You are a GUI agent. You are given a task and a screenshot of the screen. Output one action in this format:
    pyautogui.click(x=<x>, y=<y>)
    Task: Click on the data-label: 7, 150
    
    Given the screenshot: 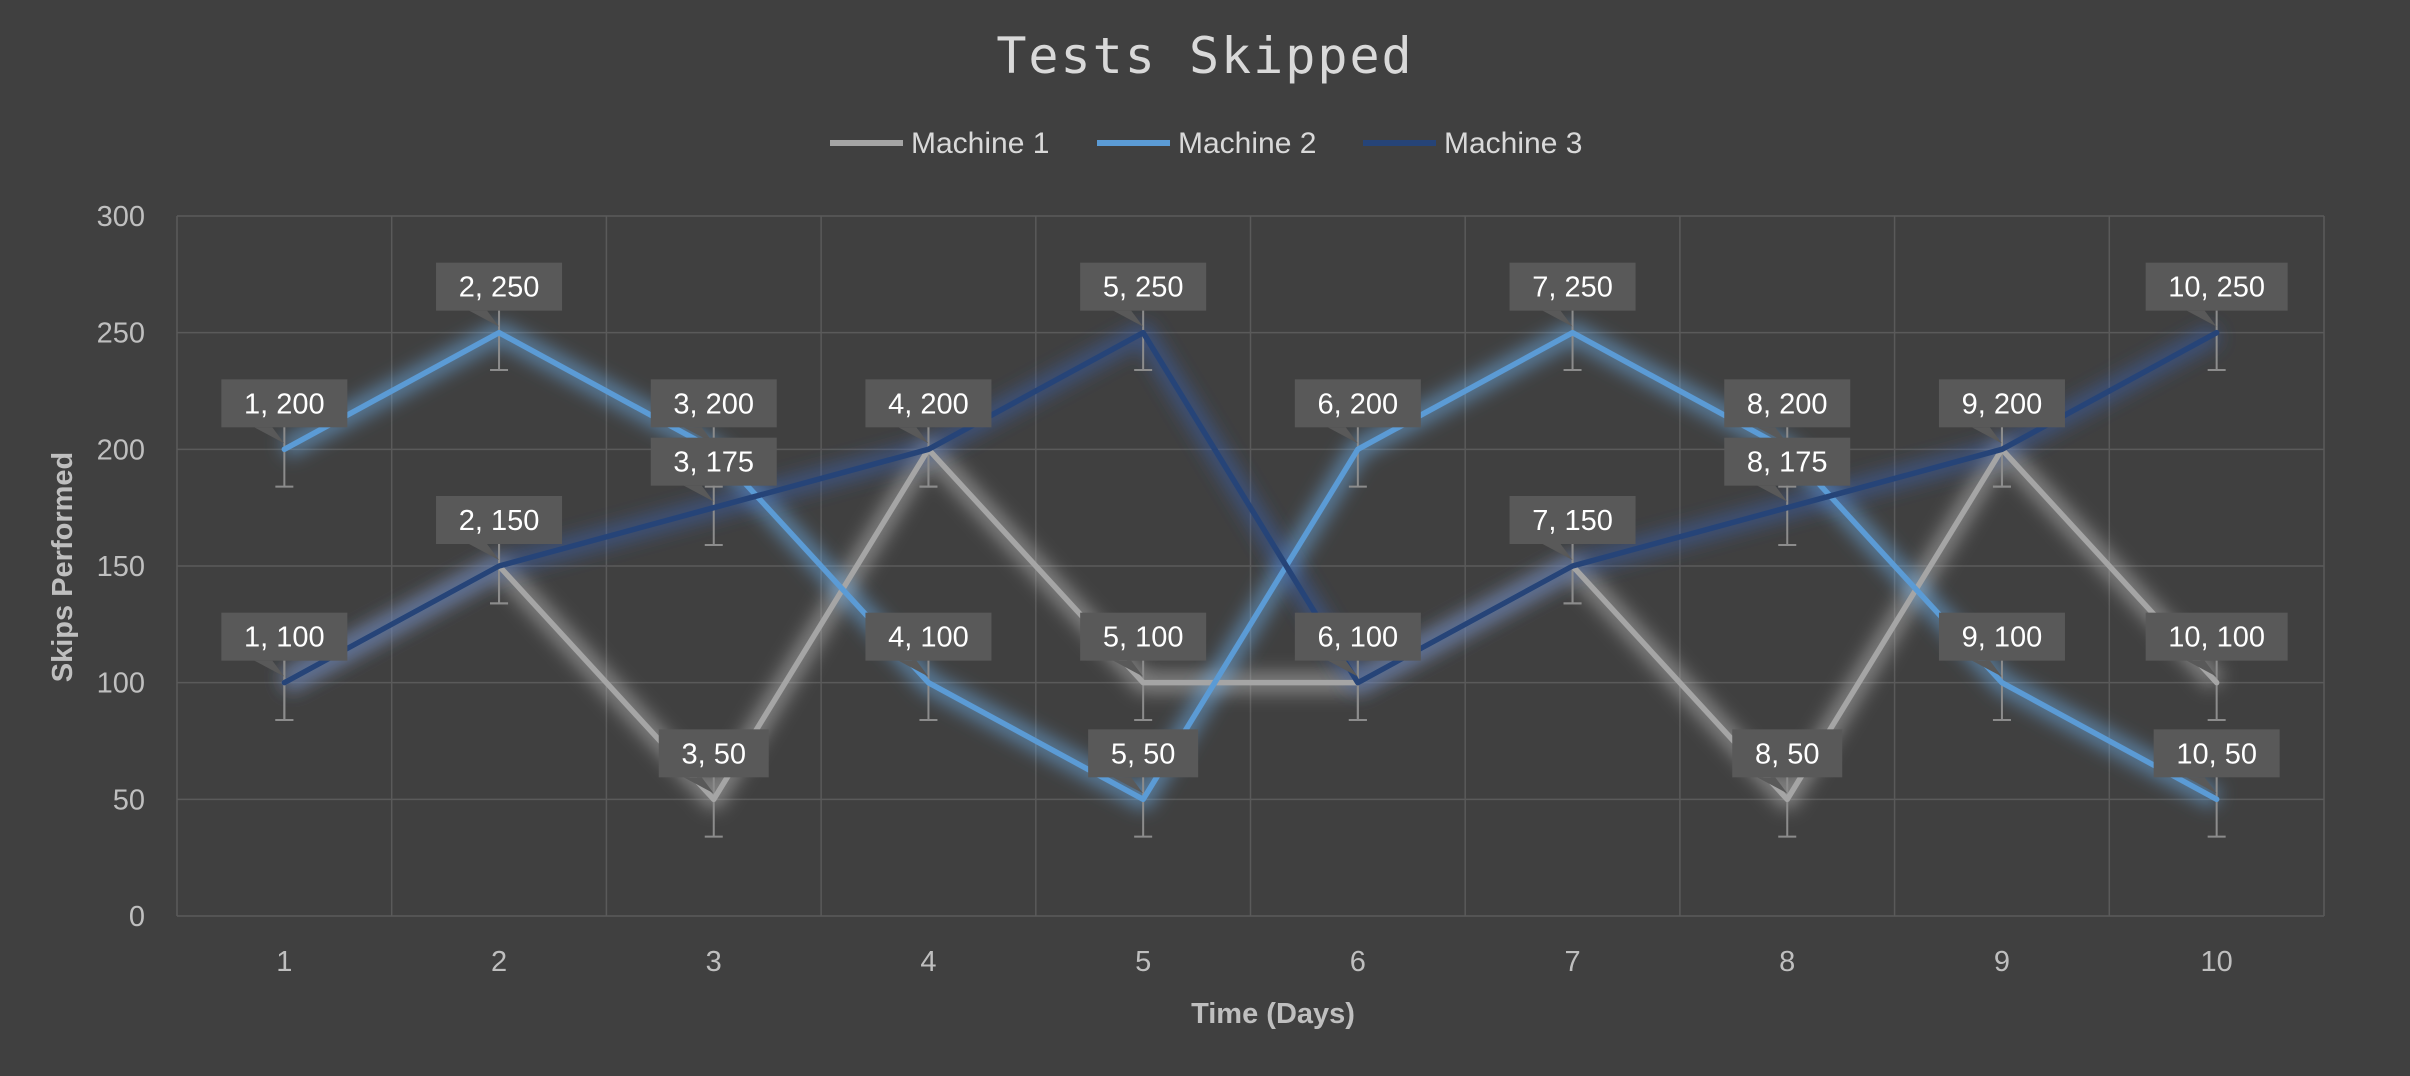 What is the action you would take?
    pyautogui.click(x=1572, y=528)
    